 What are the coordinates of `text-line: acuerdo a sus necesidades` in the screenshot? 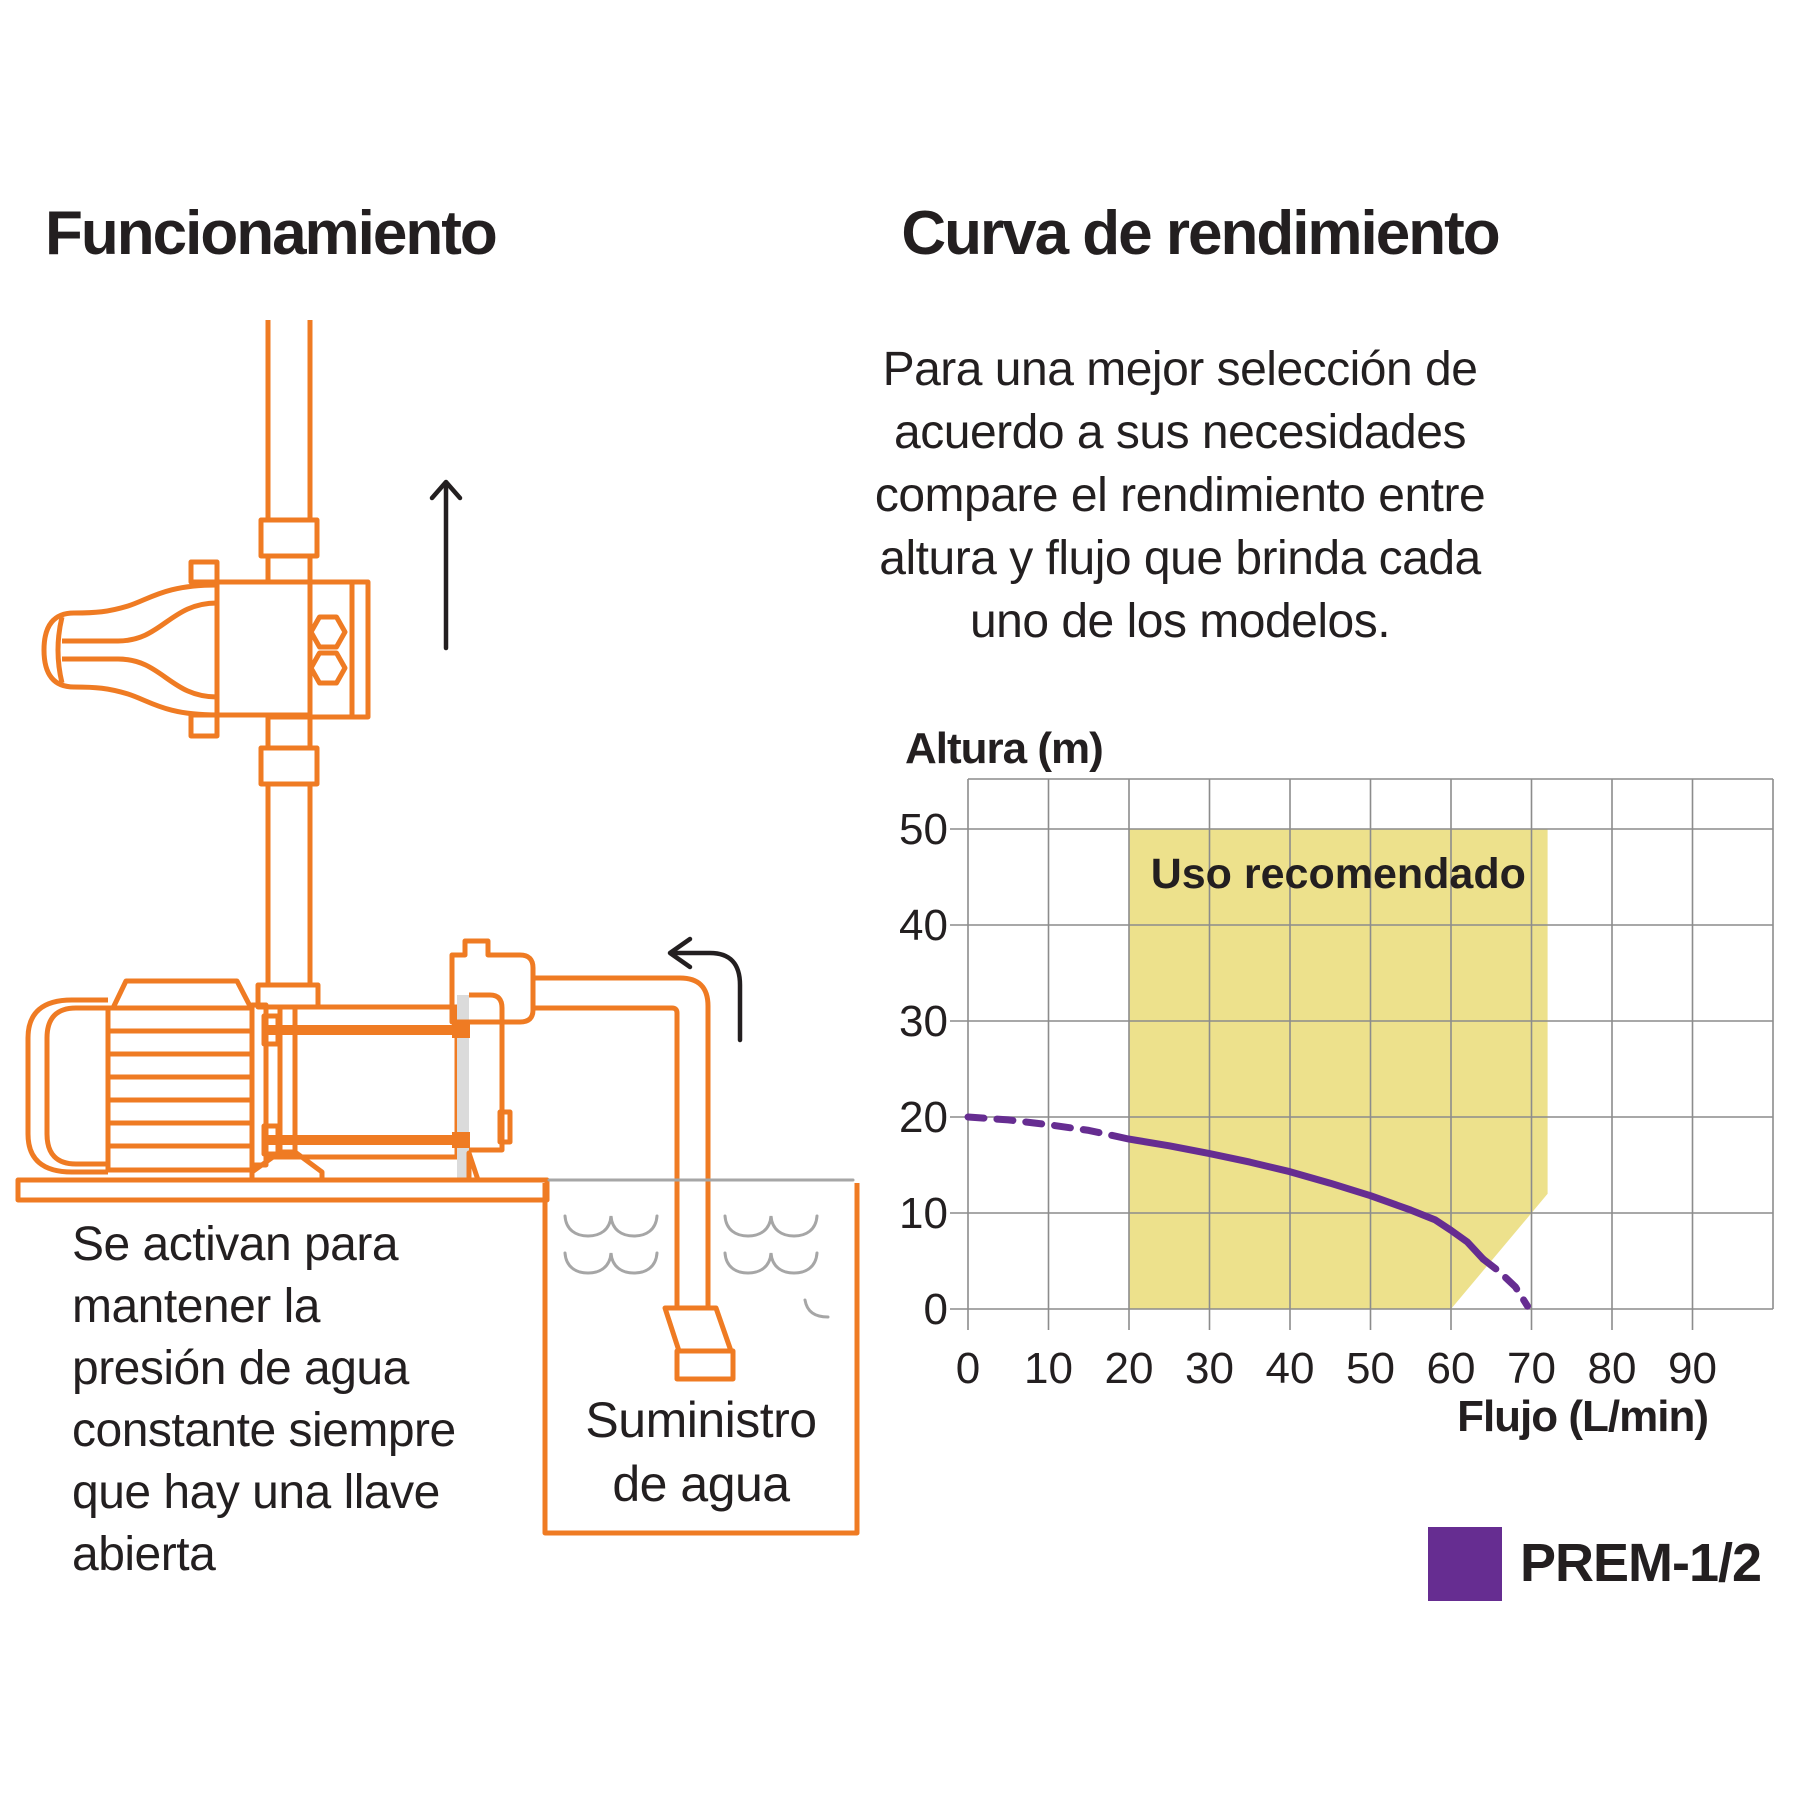 It's located at (1180, 432).